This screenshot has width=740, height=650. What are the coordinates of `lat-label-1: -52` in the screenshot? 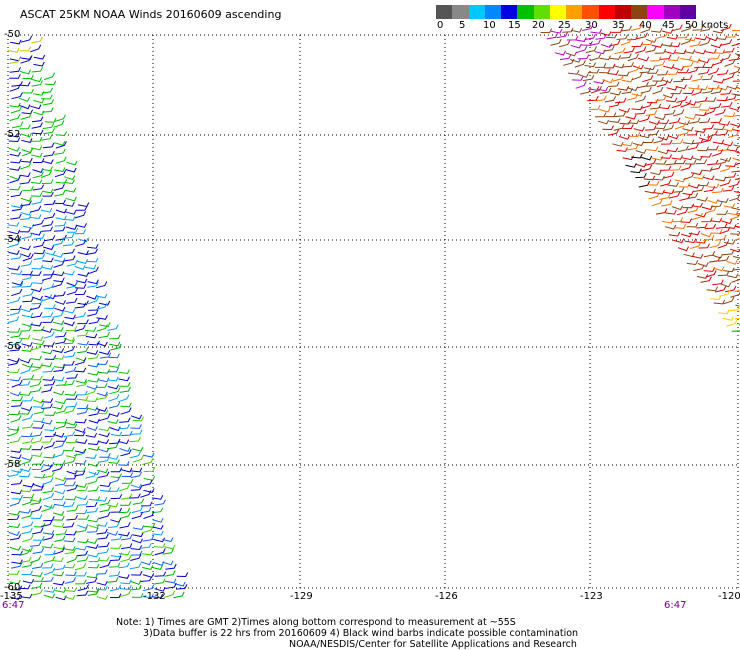 It's located at (12, 134).